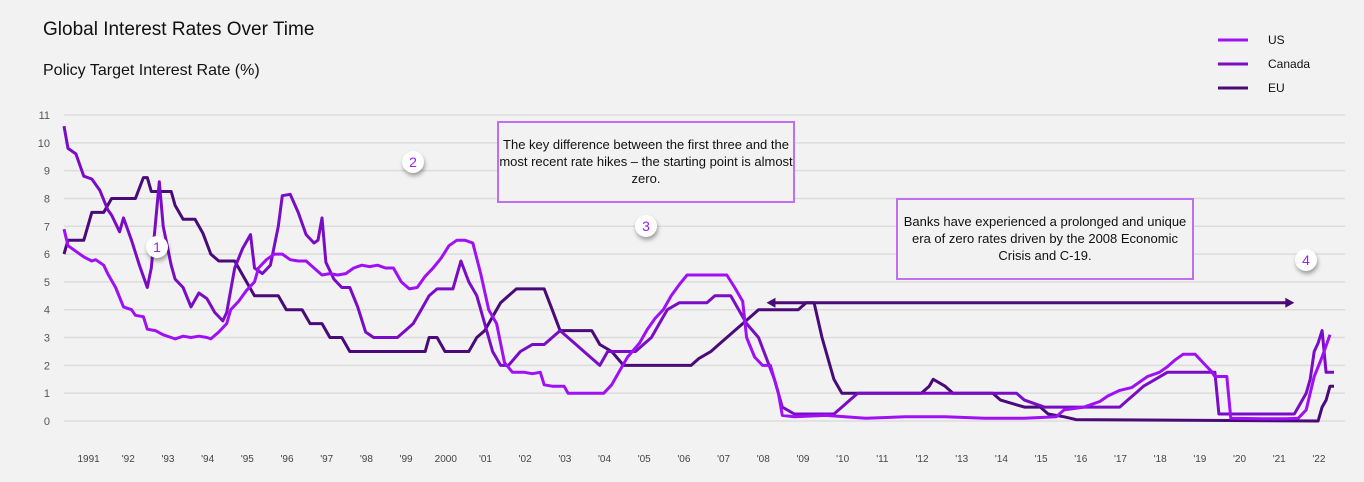 The image size is (1364, 482). I want to click on annotation-marker-3: 3, so click(646, 226).